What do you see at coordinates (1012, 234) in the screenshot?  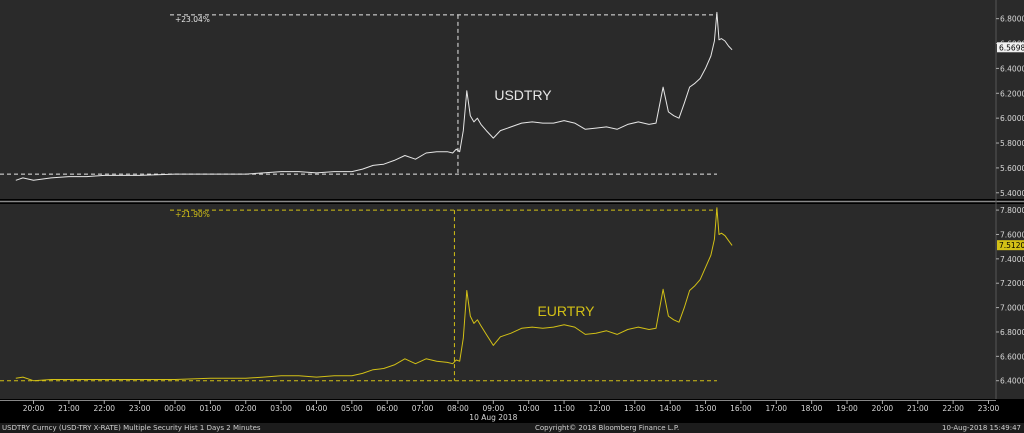 I see `y-tick-label: 7.6000` at bounding box center [1012, 234].